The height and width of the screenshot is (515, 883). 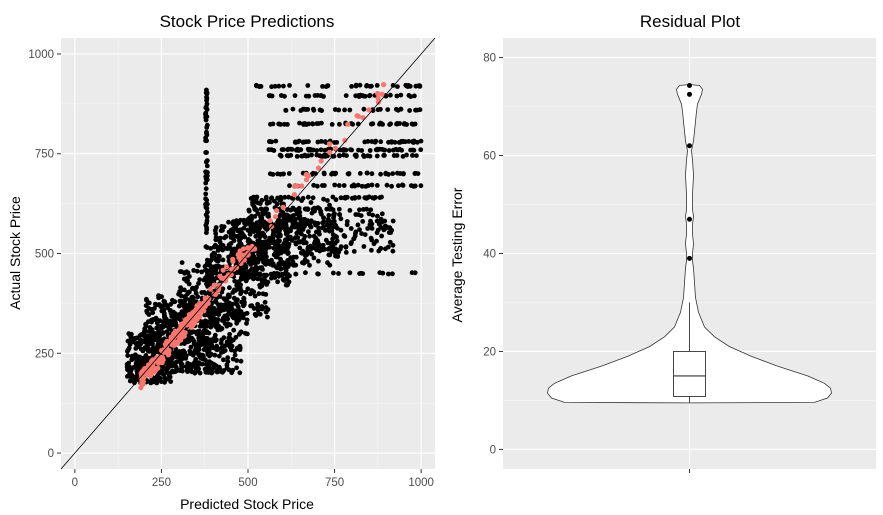 What do you see at coordinates (334, 483) in the screenshot?
I see `x-tick-label: 750` at bounding box center [334, 483].